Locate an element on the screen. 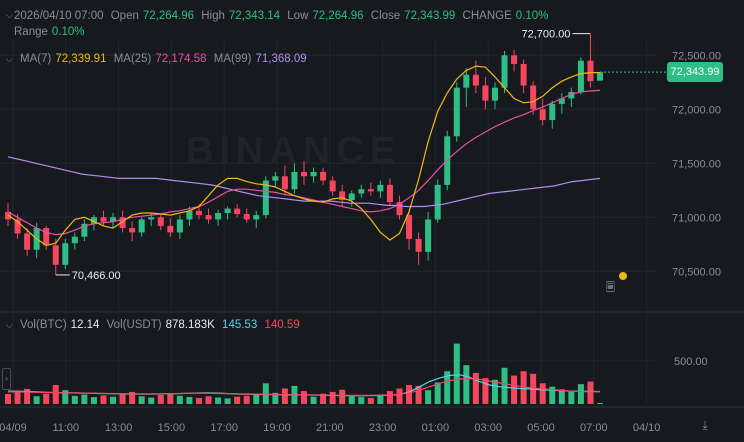 This screenshot has height=442, width=744. vol-btc-value: 12.14 is located at coordinates (85, 325).